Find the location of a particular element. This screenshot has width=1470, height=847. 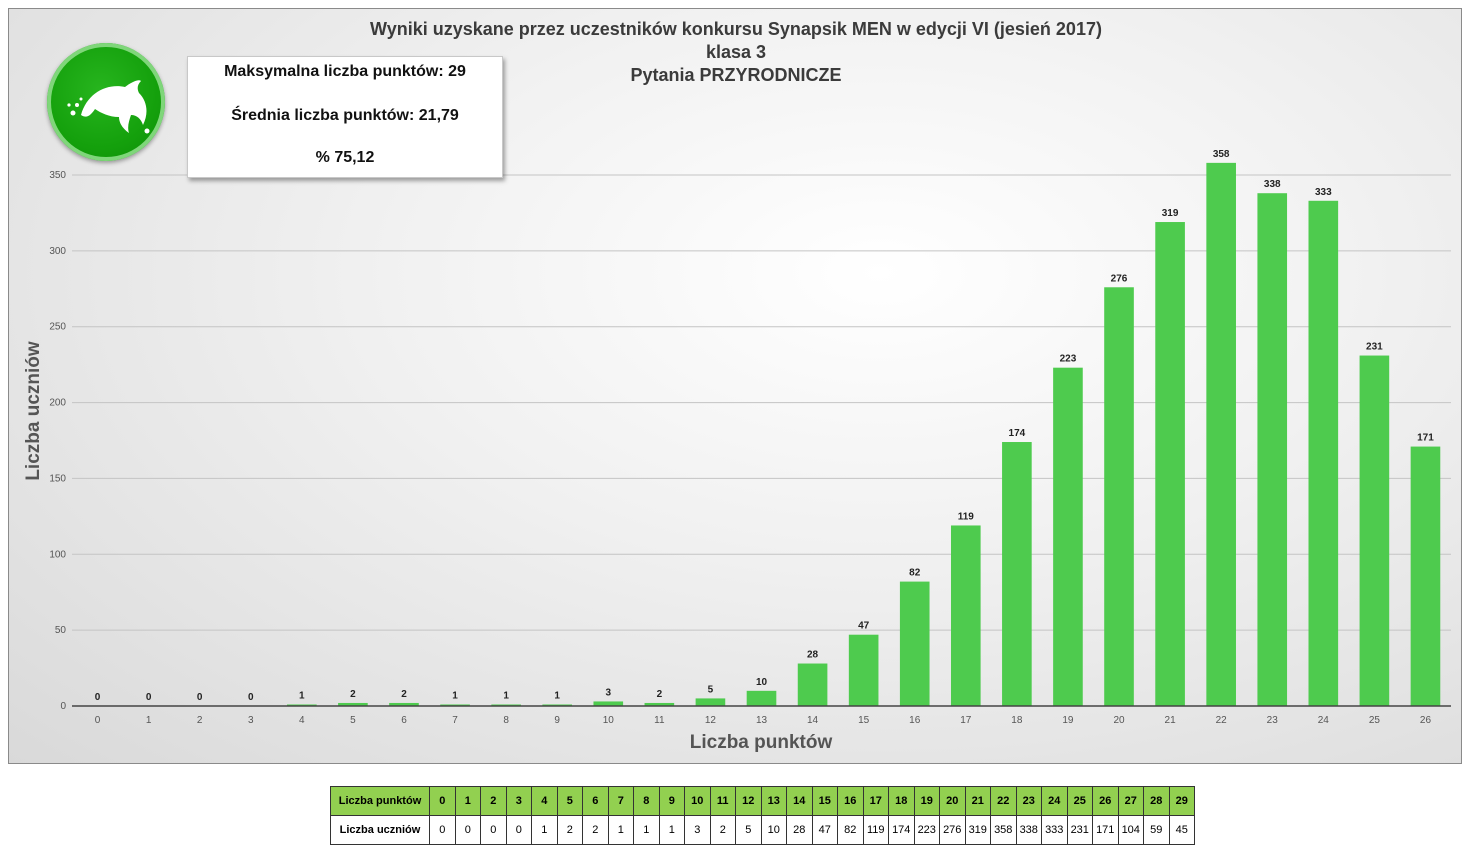

table-cell-points: 18 is located at coordinates (901, 801).